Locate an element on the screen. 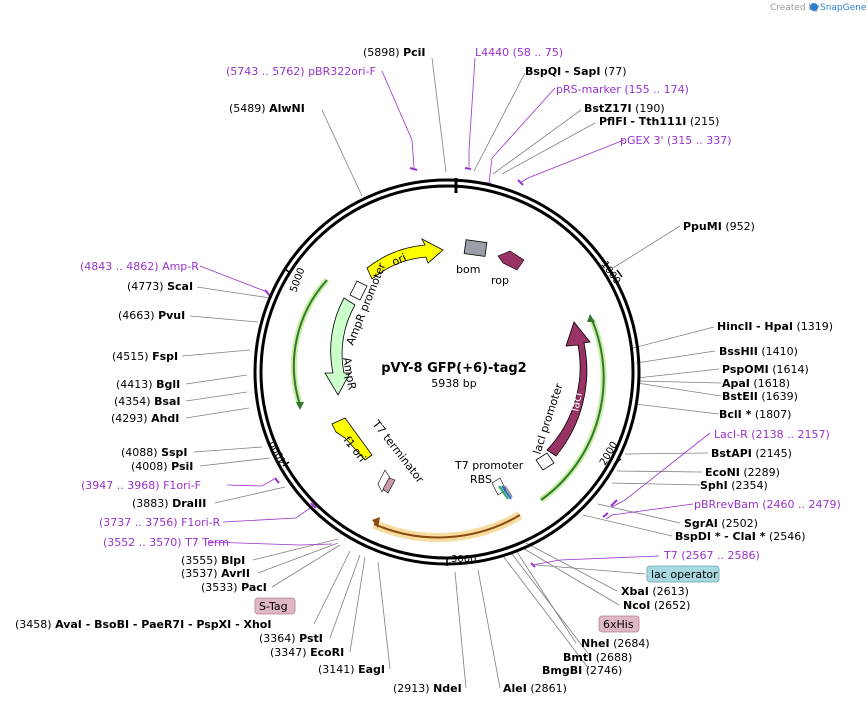  label-alei: AleI (2861) is located at coordinates (535, 688).